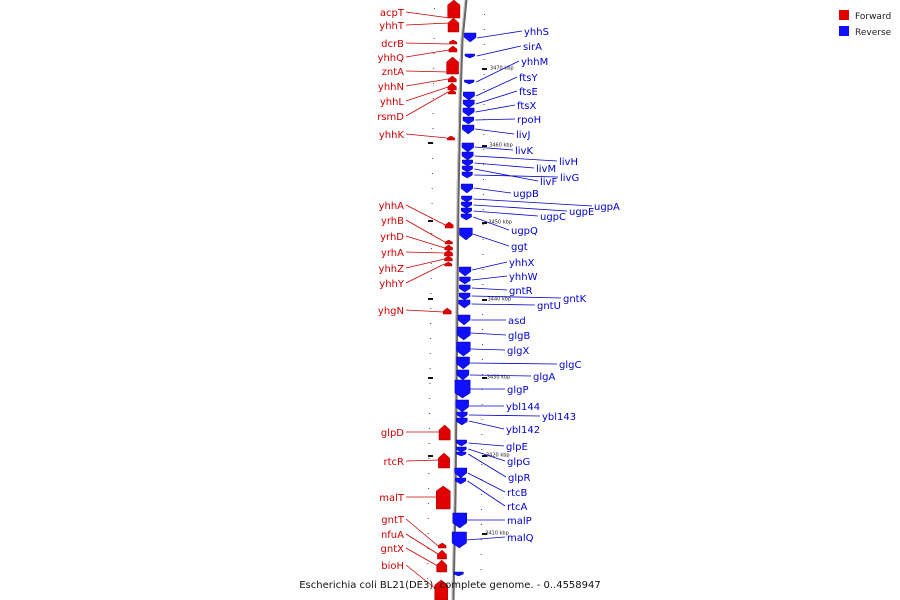 The width and height of the screenshot is (900, 600). What do you see at coordinates (546, 169) in the screenshot?
I see `reverse-gene-label: livM` at bounding box center [546, 169].